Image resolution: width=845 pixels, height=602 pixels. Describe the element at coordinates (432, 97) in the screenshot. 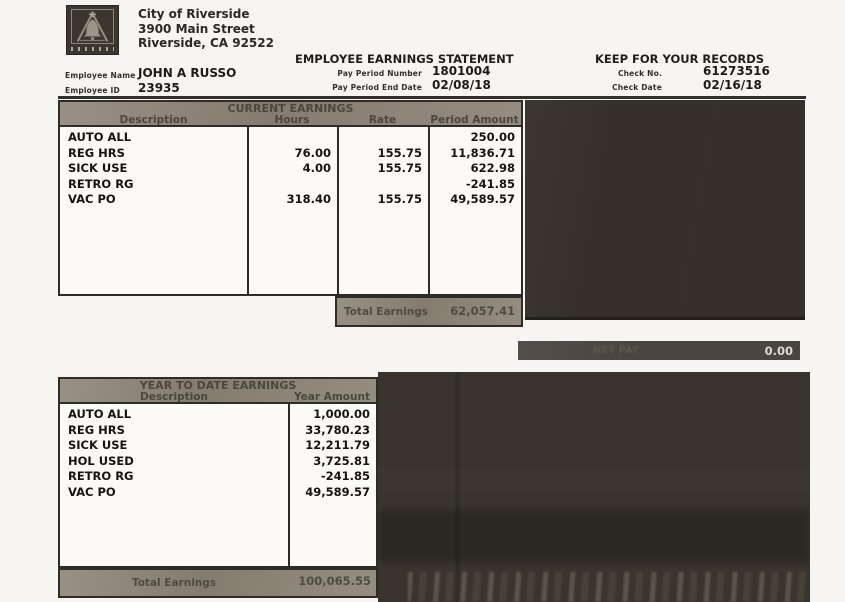

I see `header-divider-line` at that location.